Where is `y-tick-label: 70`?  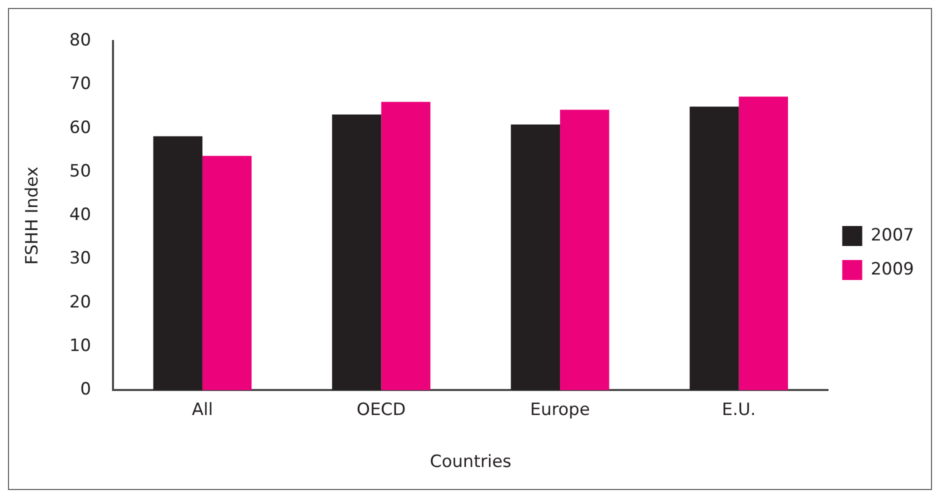 y-tick-label: 70 is located at coordinates (80, 84).